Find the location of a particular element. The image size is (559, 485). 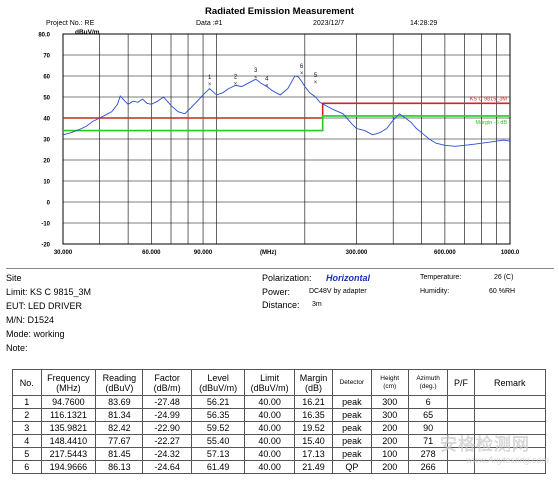

mn-text: M/N: D1524 is located at coordinates (30, 320).